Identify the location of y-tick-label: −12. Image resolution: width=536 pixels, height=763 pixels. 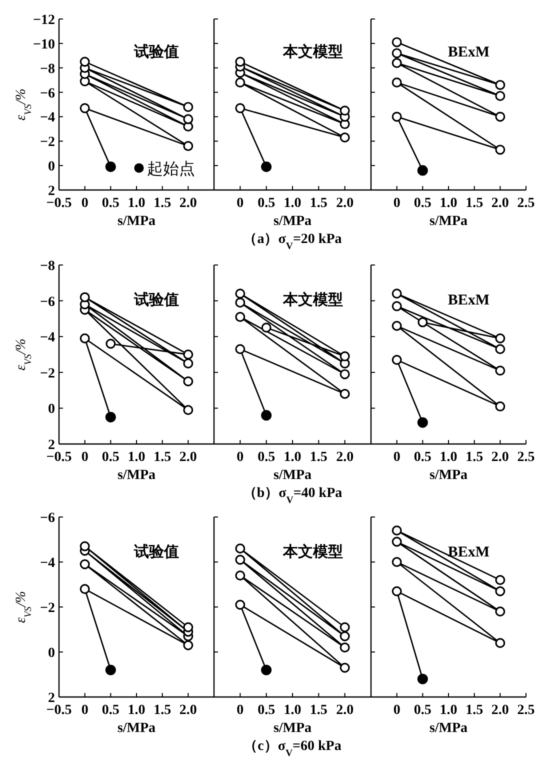
(44, 20).